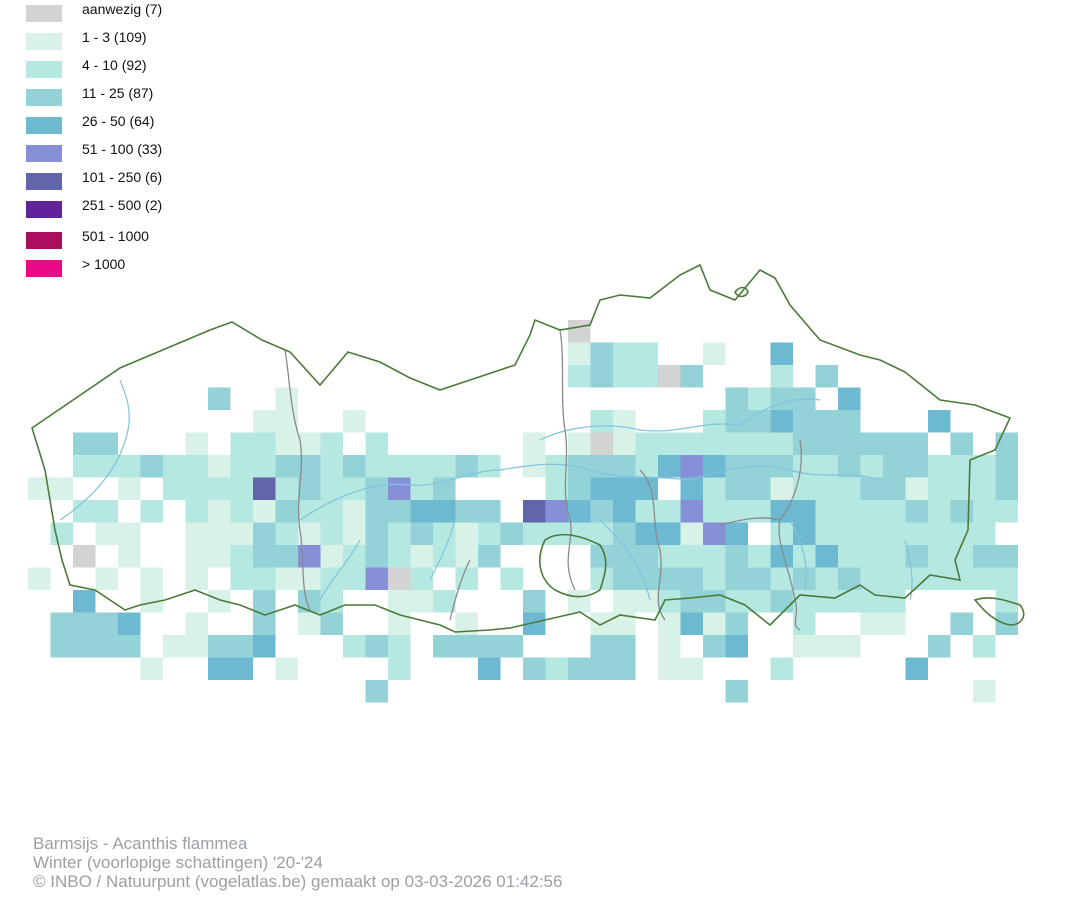 This screenshot has width=1074, height=900. I want to click on legend-label: 501 - 1000, so click(115, 236).